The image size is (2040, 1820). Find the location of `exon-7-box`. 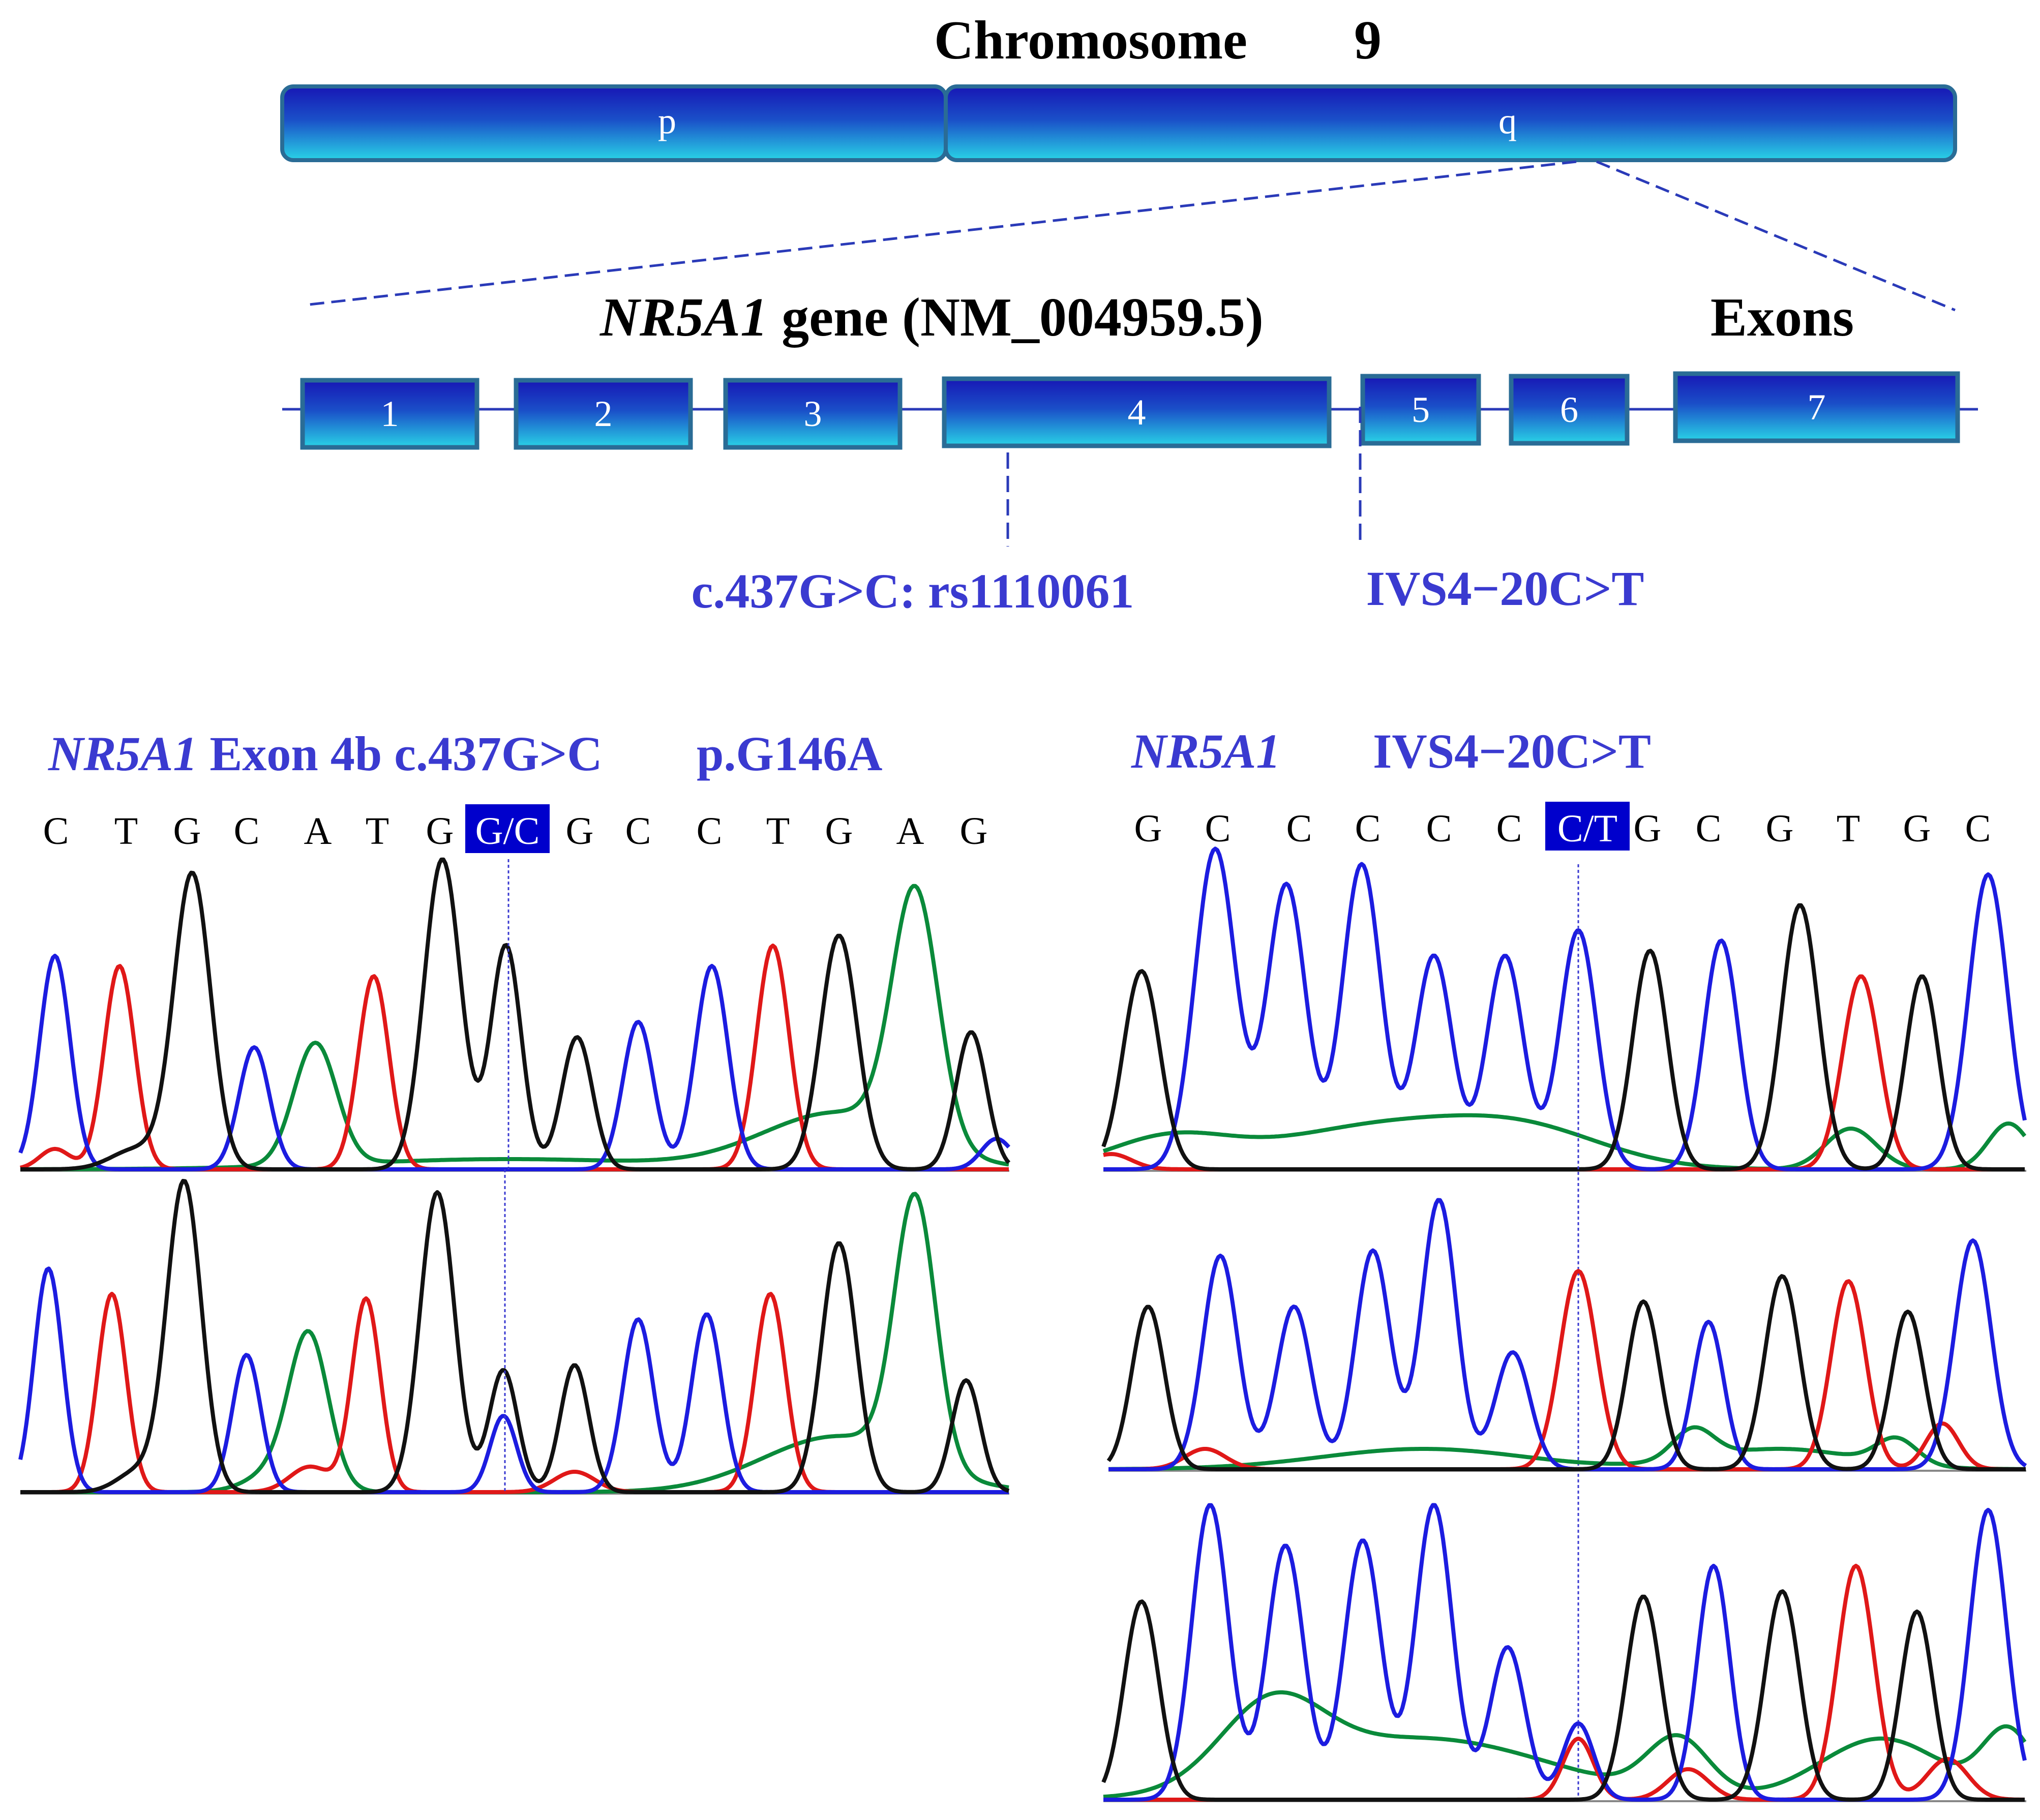

exon-7-box is located at coordinates (1816, 407).